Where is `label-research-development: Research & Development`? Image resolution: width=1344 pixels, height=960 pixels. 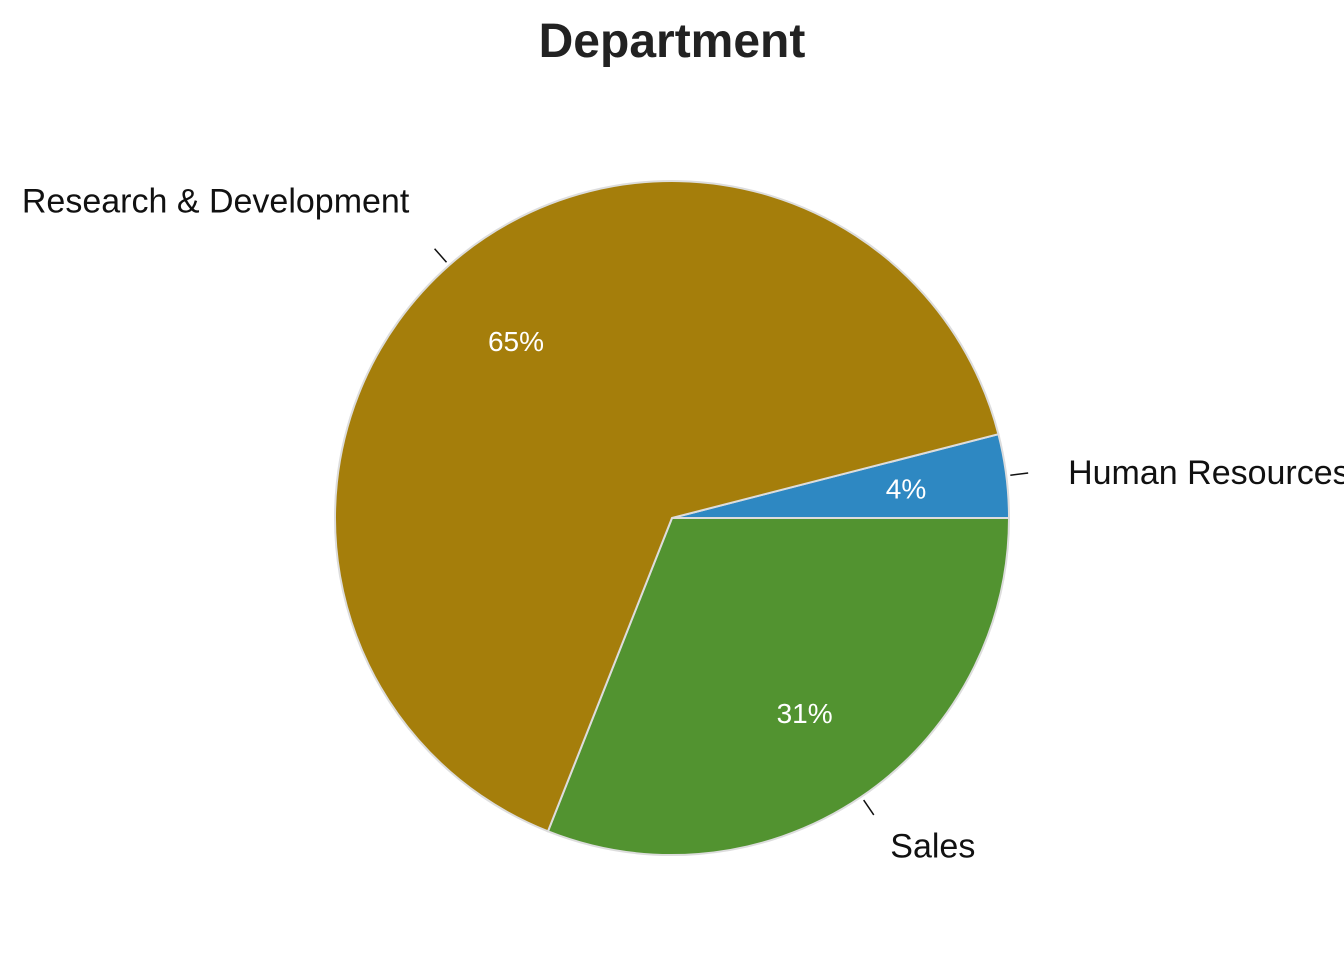 label-research-development: Research & Development is located at coordinates (216, 202).